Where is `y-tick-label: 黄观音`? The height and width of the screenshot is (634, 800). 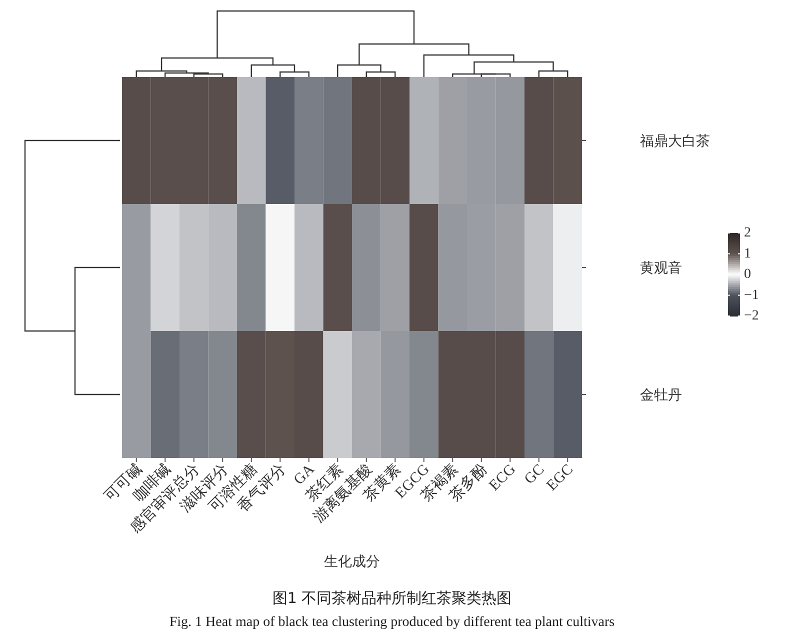
y-tick-label: 黄观音 is located at coordinates (661, 268).